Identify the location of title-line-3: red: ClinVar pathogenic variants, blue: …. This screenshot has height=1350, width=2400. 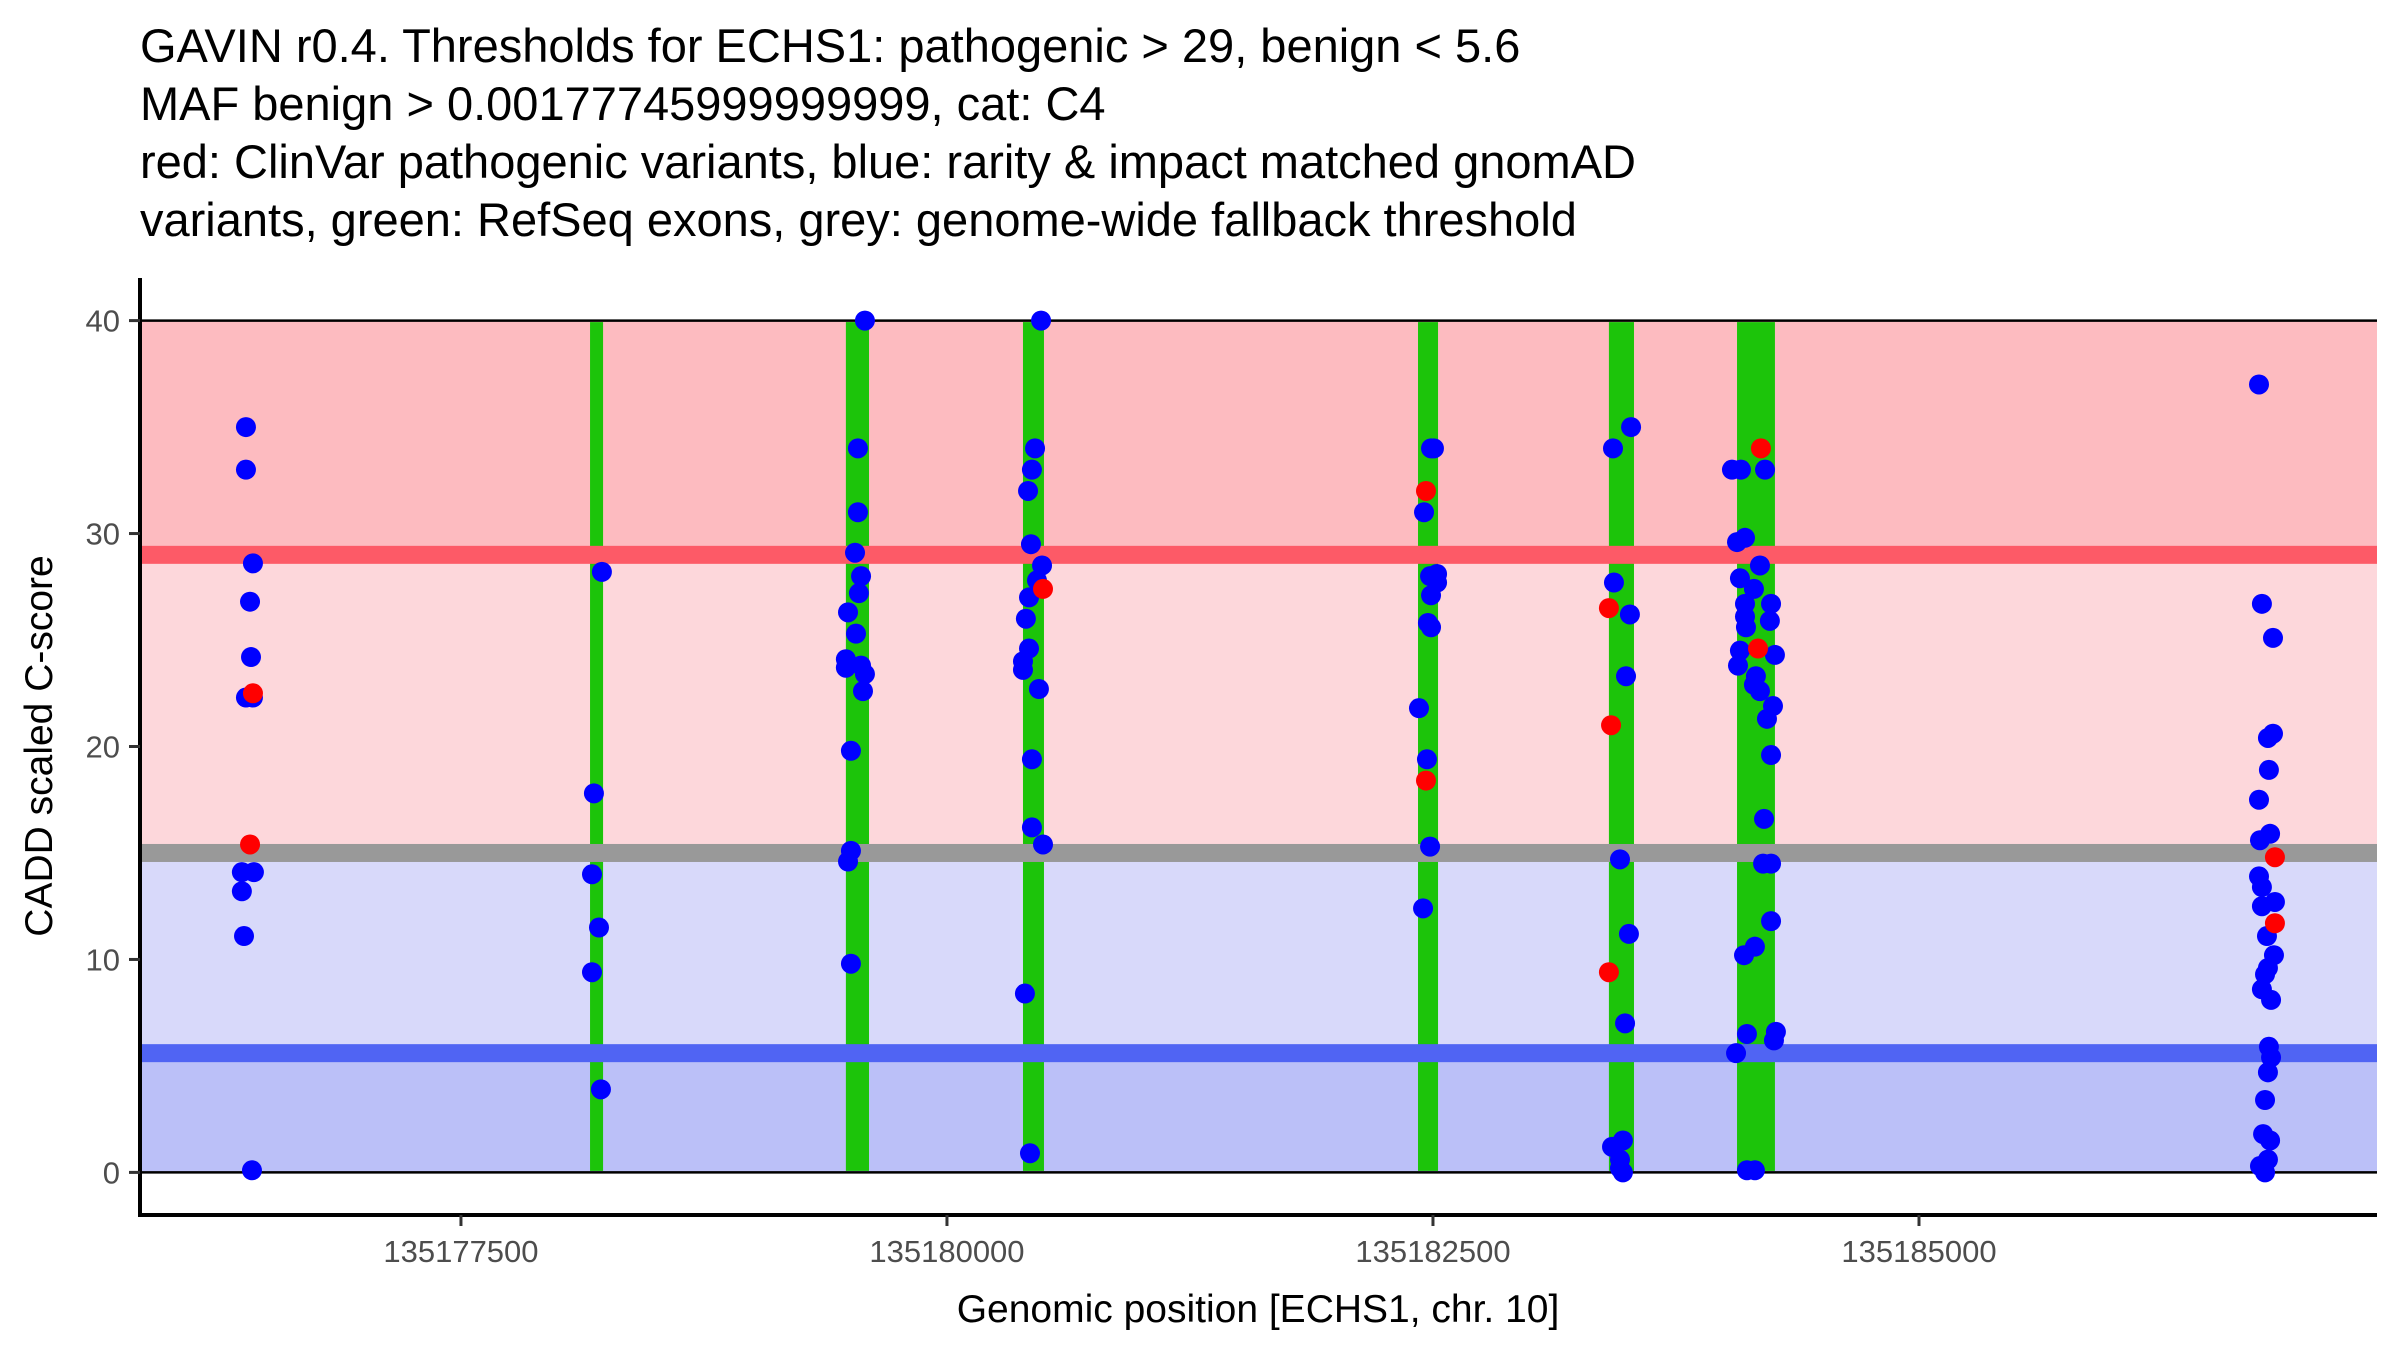
(888, 161).